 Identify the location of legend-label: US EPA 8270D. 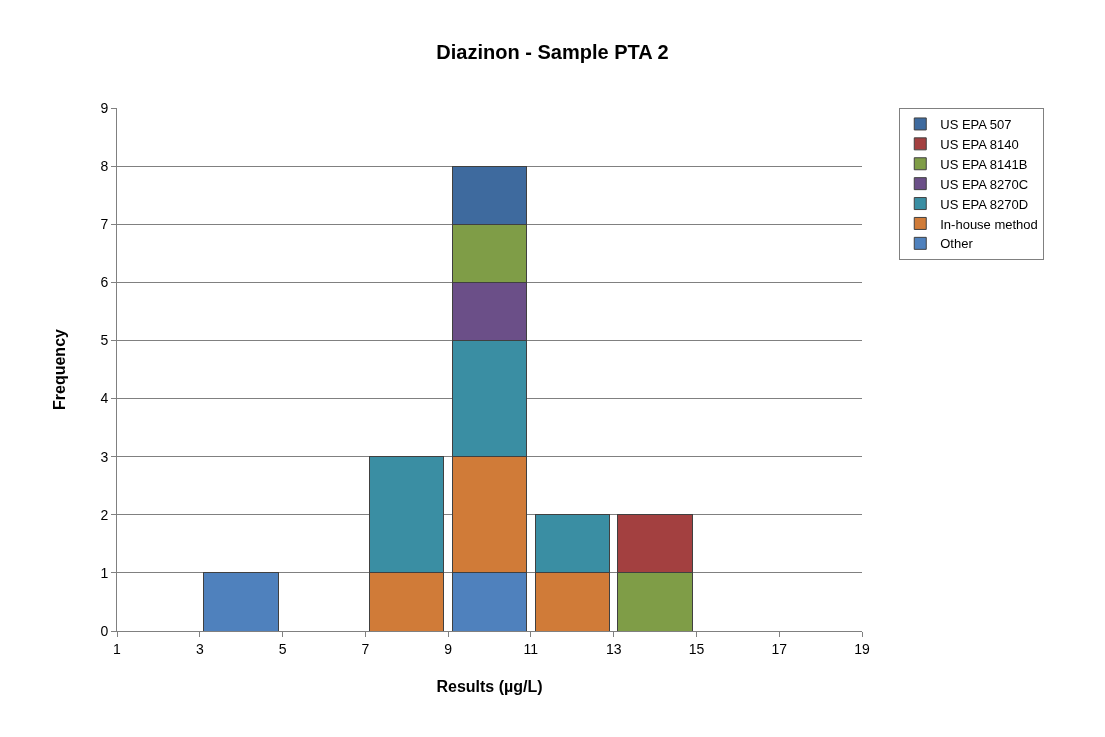
(984, 204).